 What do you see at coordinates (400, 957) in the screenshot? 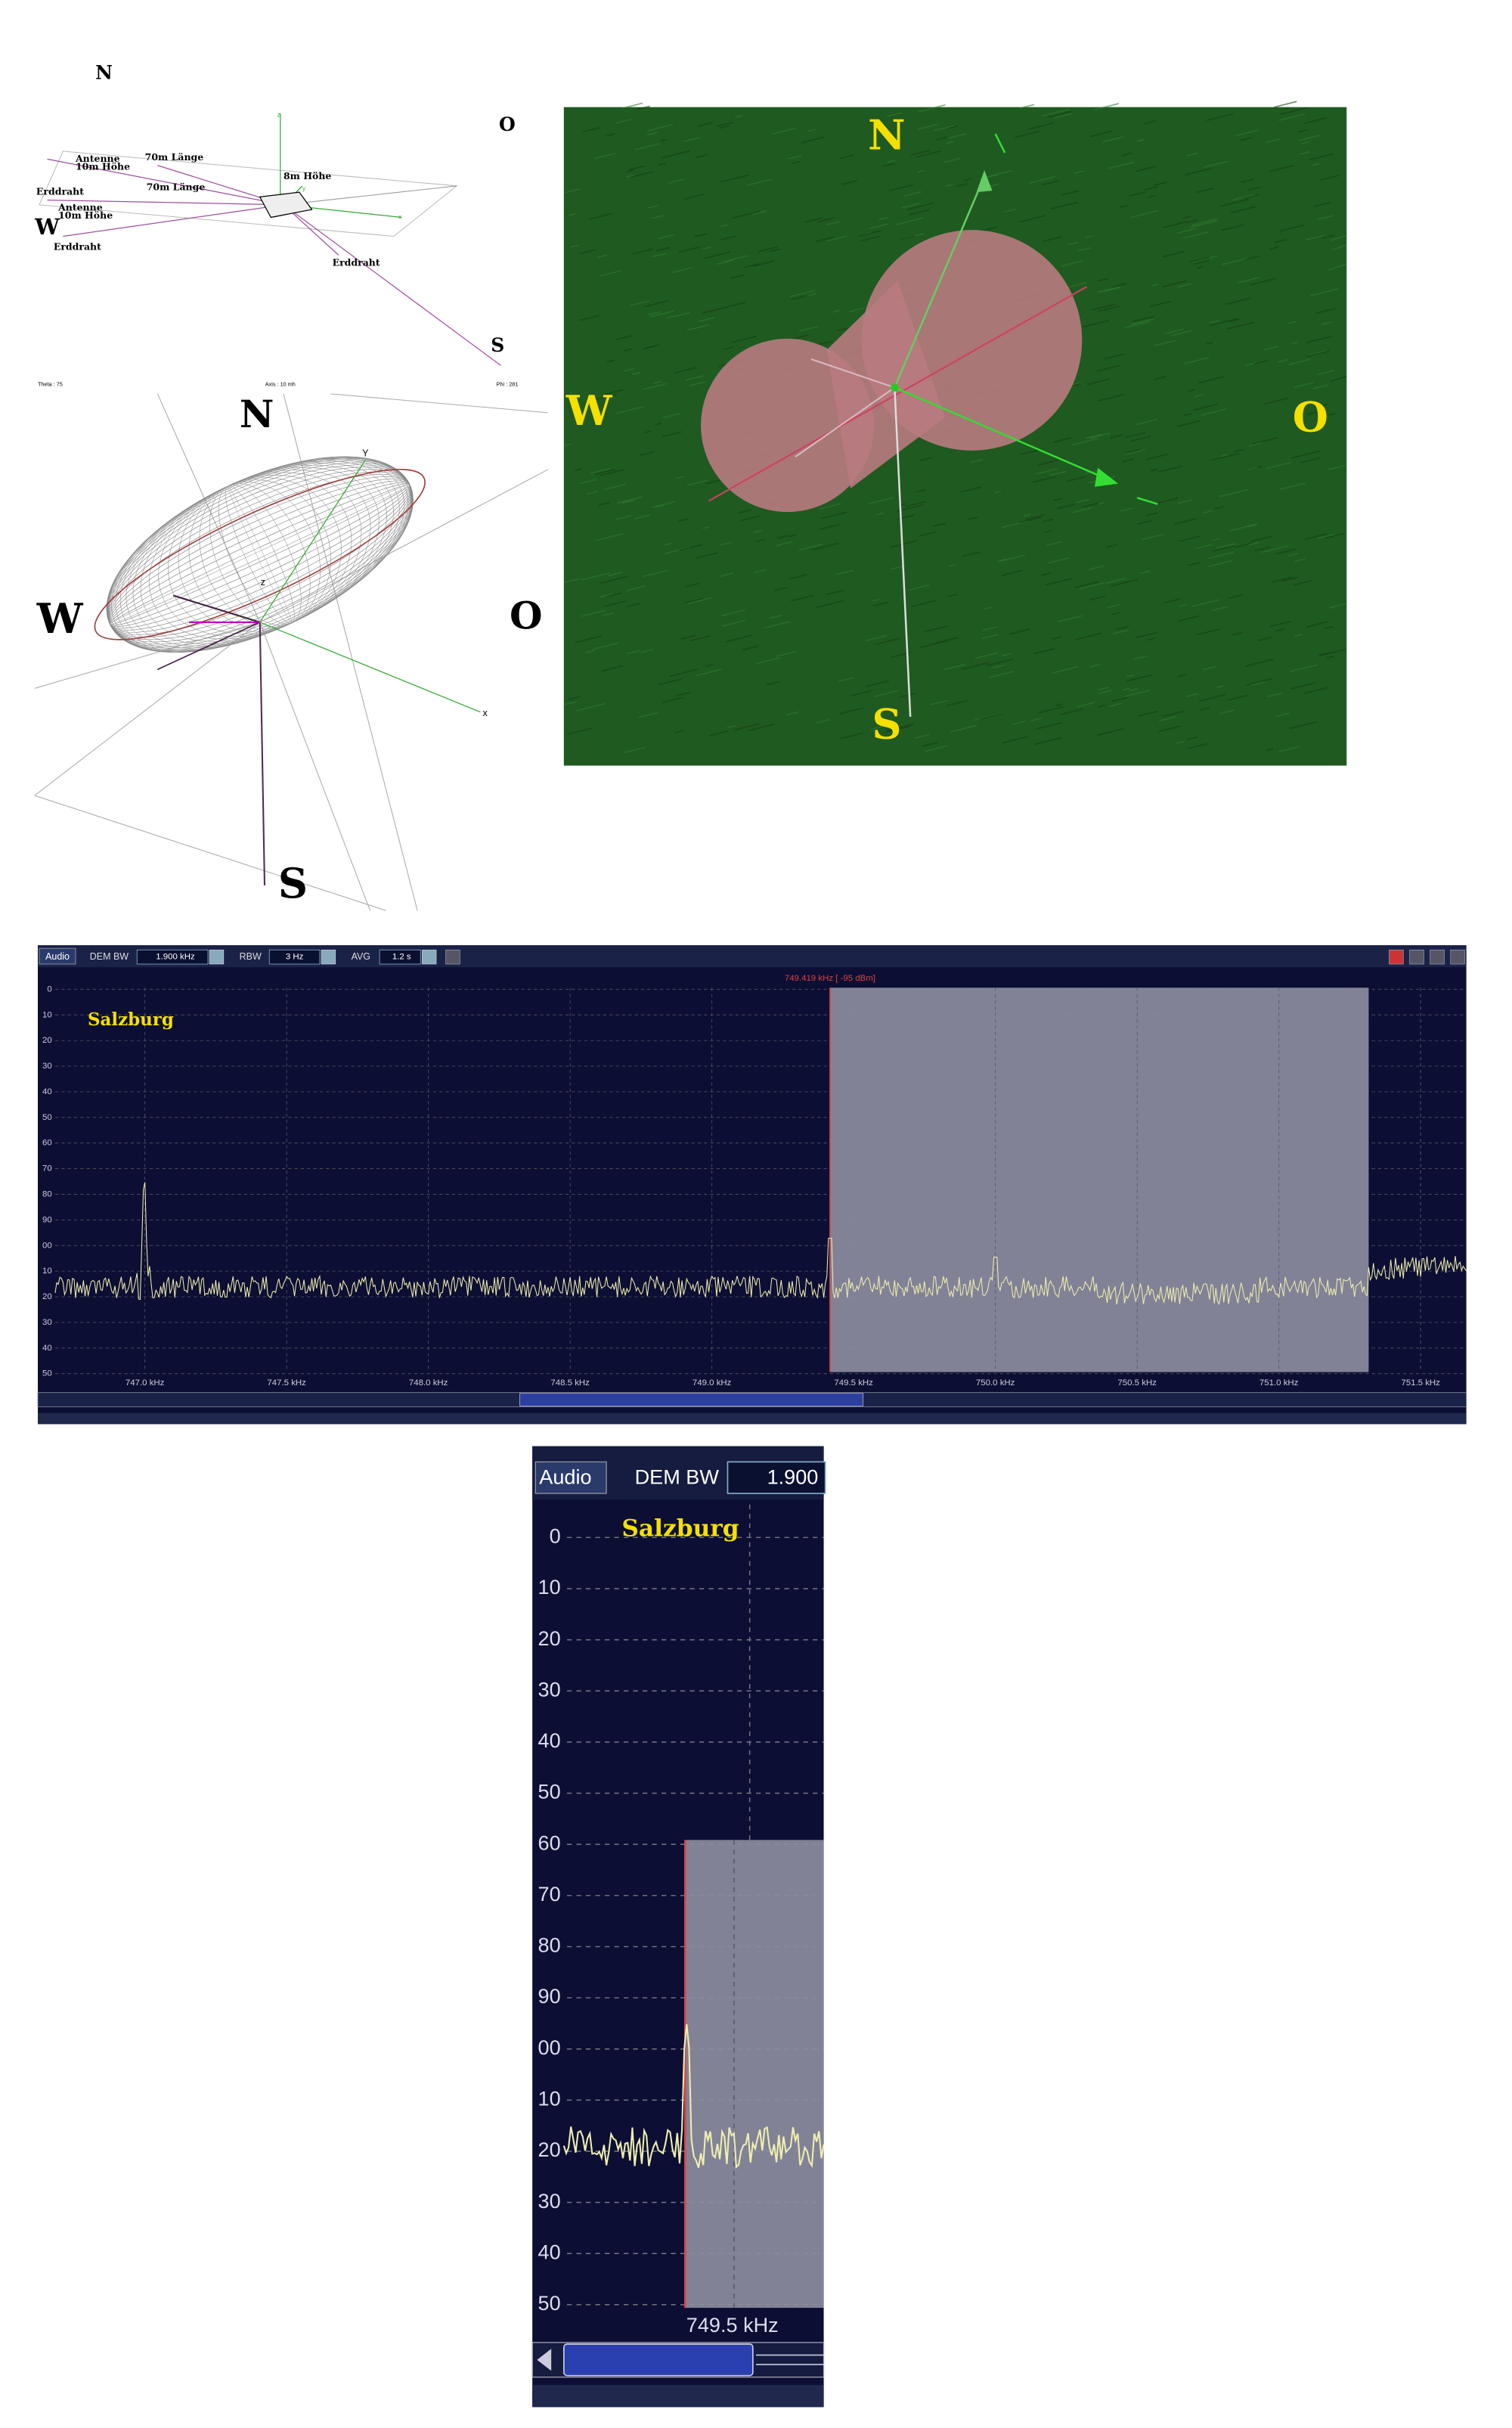
I see `avg-field` at bounding box center [400, 957].